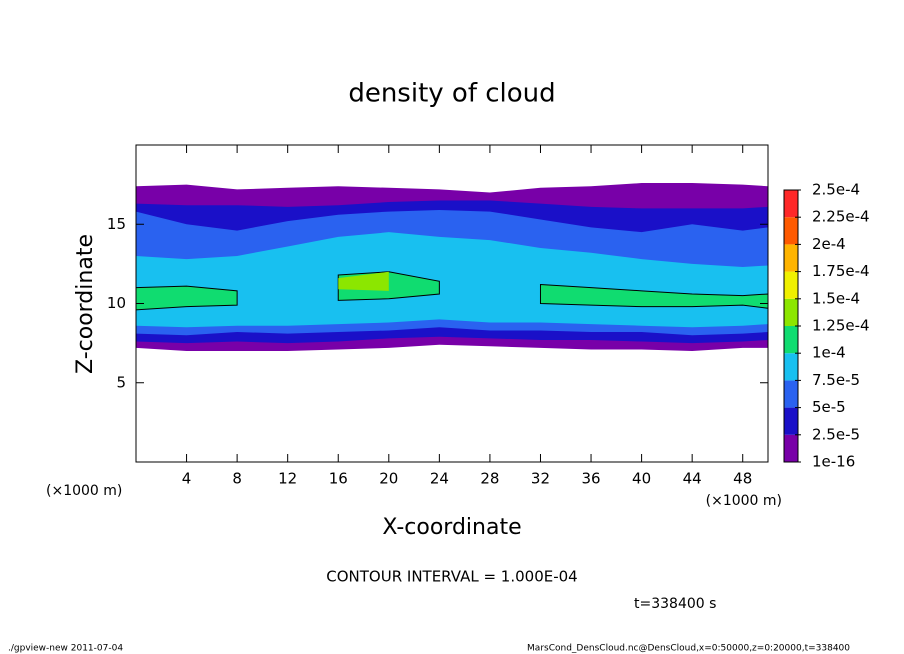  I want to click on colorbar-label: 2.5e-5, so click(836, 434).